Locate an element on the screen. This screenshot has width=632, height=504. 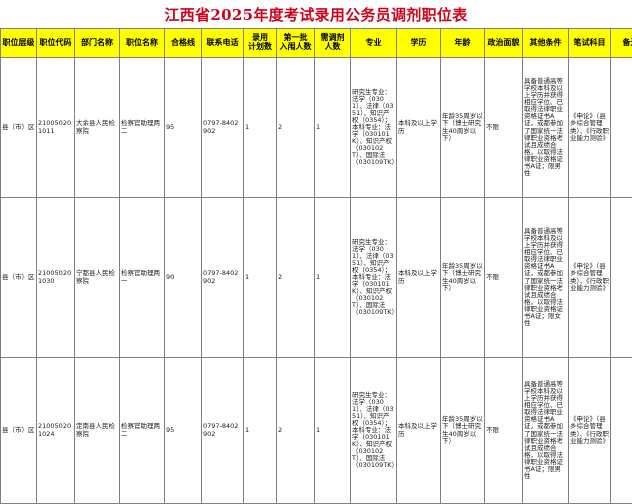
column-header-plan: 录用 计划数 is located at coordinates (260, 43).